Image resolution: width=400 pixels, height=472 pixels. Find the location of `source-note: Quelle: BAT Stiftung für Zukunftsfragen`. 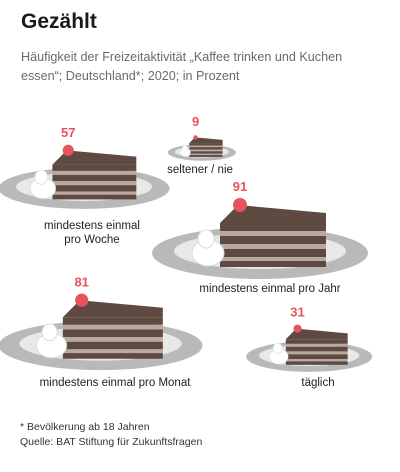

source-note: Quelle: BAT Stiftung für Zukunftsfragen is located at coordinates (111, 442).